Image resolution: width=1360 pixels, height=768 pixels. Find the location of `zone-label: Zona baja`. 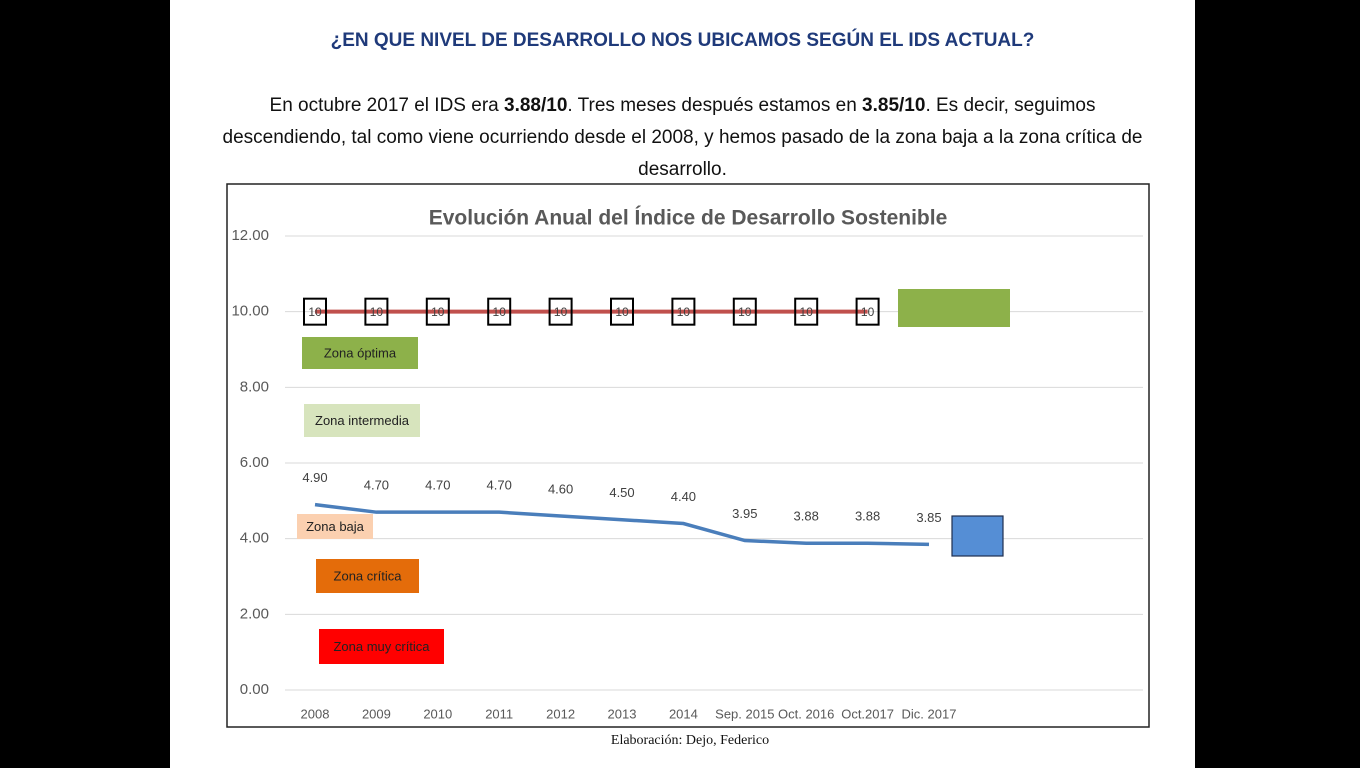

zone-label: Zona baja is located at coordinates (335, 526).